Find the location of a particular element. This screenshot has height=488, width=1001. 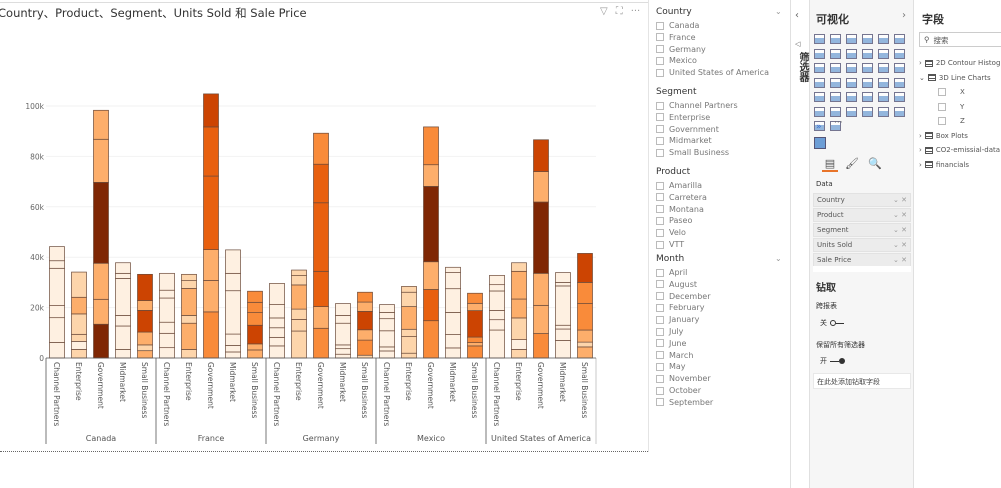

collapse-chevron-icon: ‹ is located at coordinates (797, 15).